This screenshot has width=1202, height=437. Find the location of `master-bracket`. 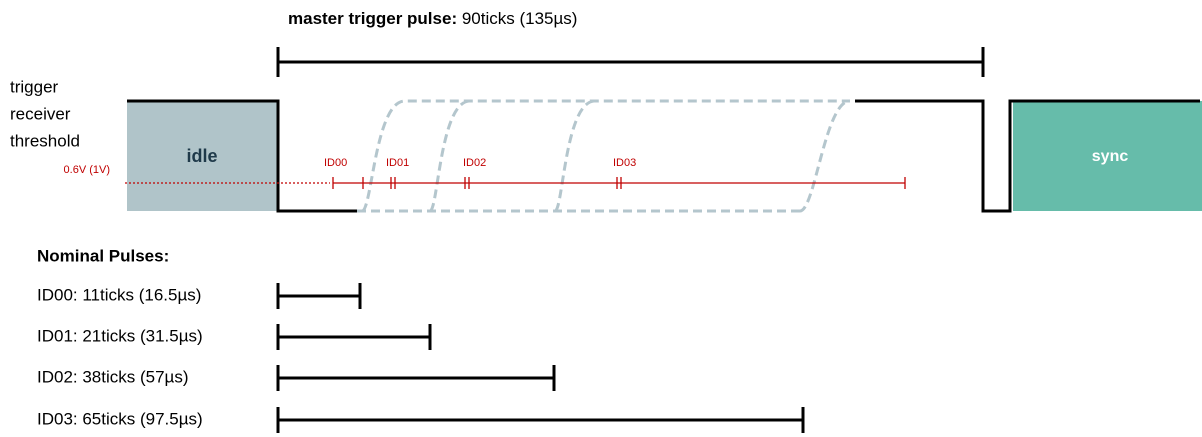

master-bracket is located at coordinates (630, 62).